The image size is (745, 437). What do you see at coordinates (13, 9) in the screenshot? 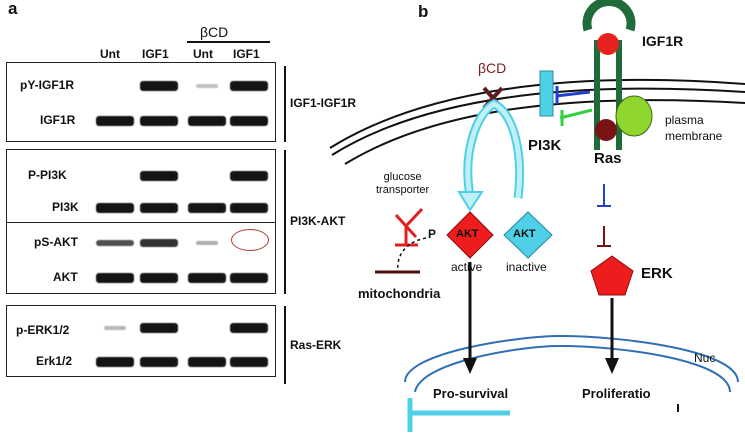
I see `panel-a-label: a` at bounding box center [13, 9].